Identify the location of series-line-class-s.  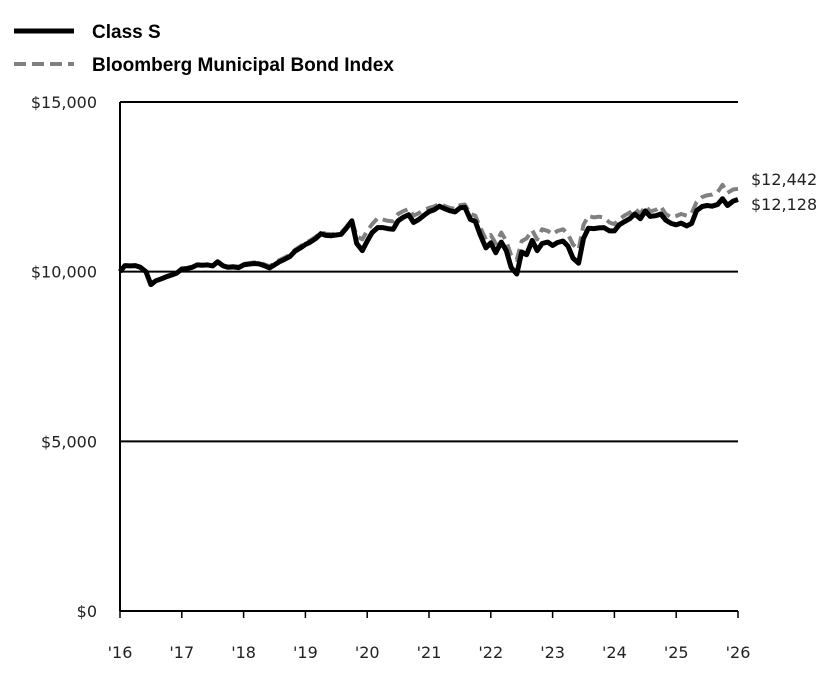
(428, 242).